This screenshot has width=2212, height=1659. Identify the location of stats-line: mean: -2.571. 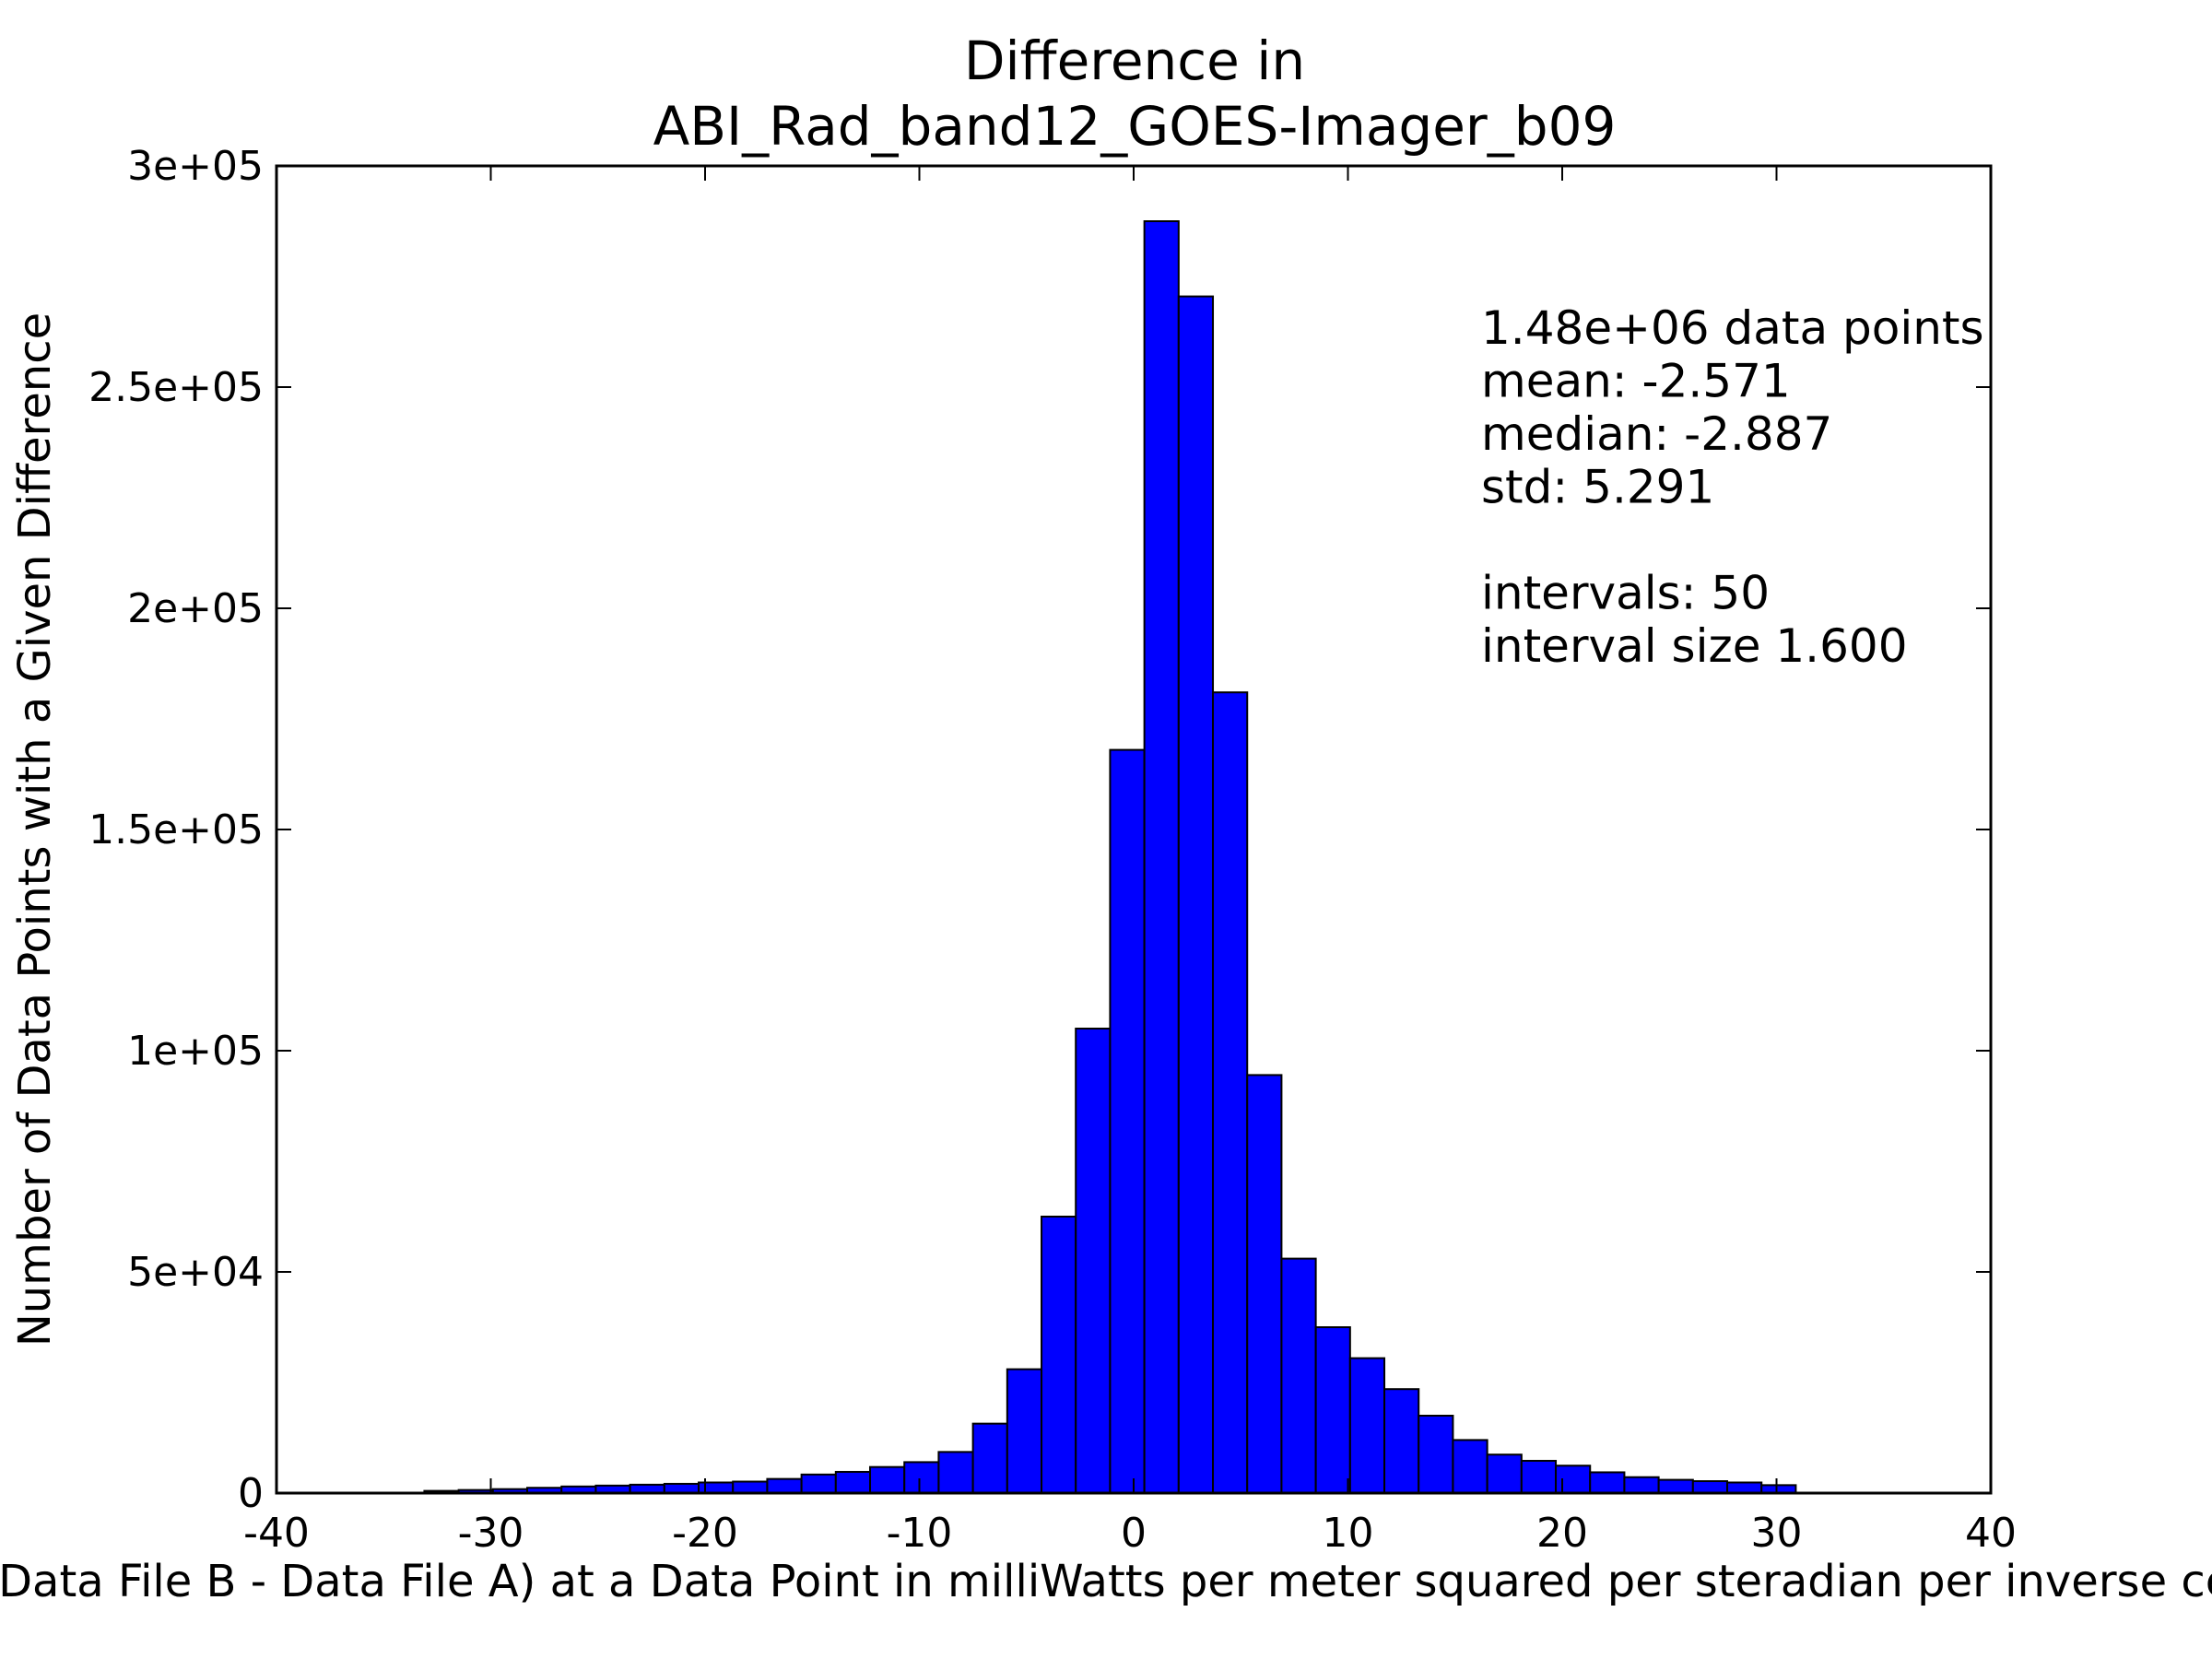
(1636, 381).